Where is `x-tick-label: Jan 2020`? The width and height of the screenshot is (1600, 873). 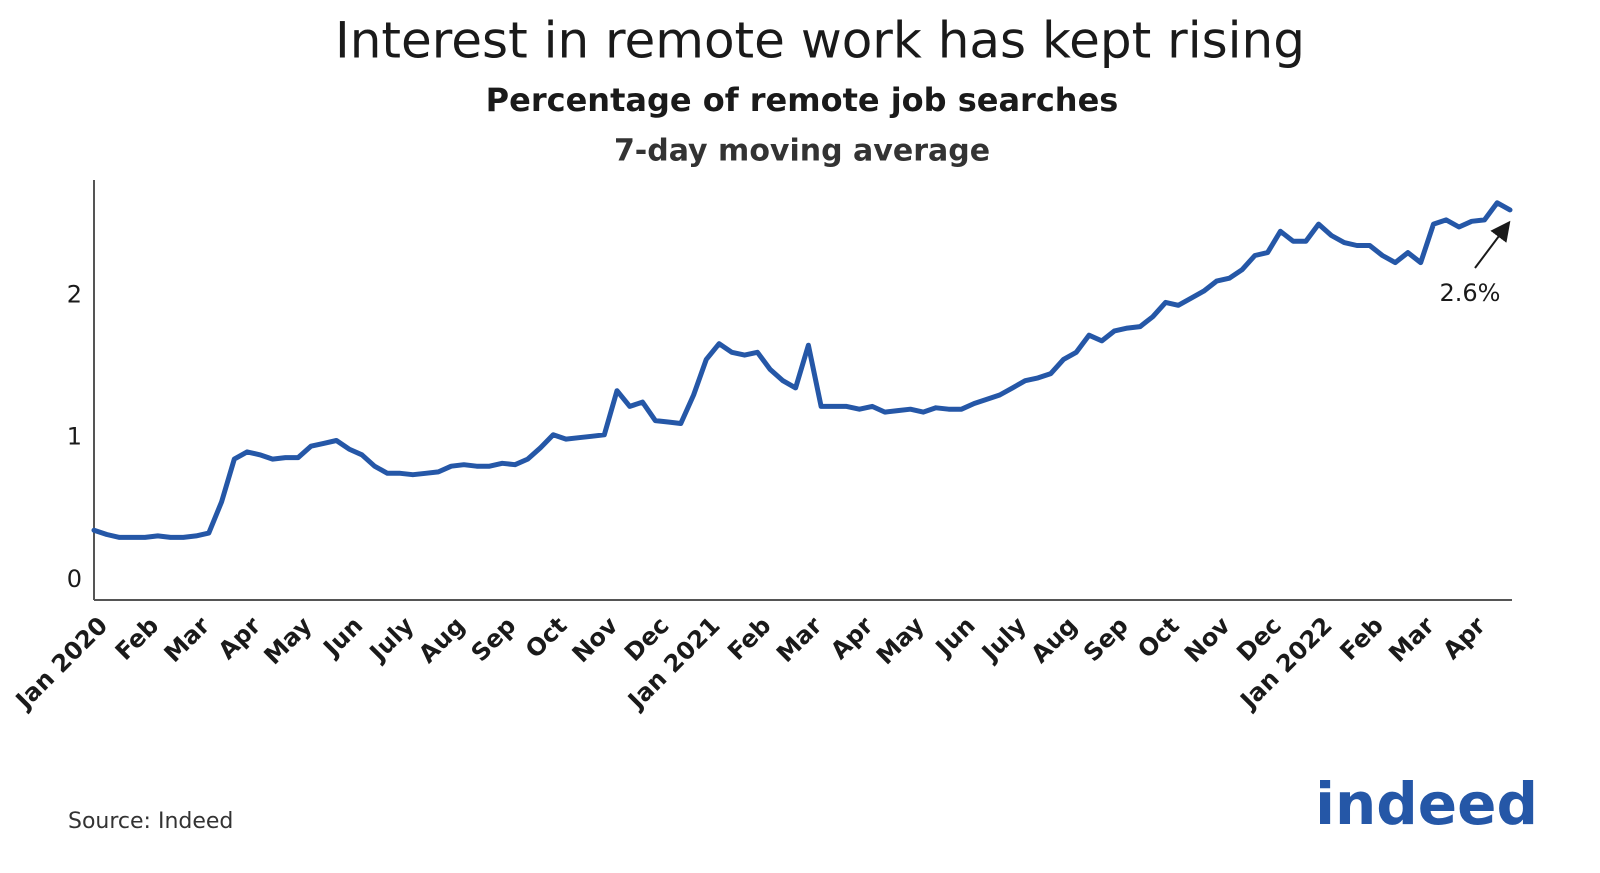 x-tick-label: Jan 2020 is located at coordinates (61, 663).